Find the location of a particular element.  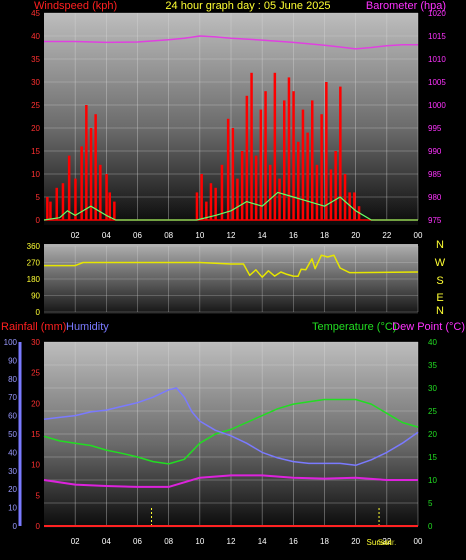

temp-x-tick-label: 04 is located at coordinates (106, 541).